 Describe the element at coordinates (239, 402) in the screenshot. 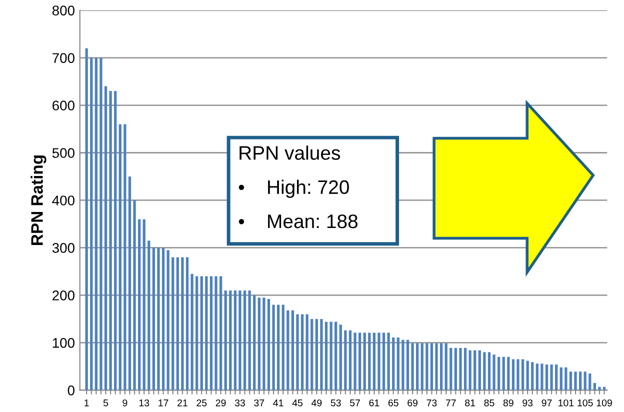

I see `x-tick-label: 33` at that location.